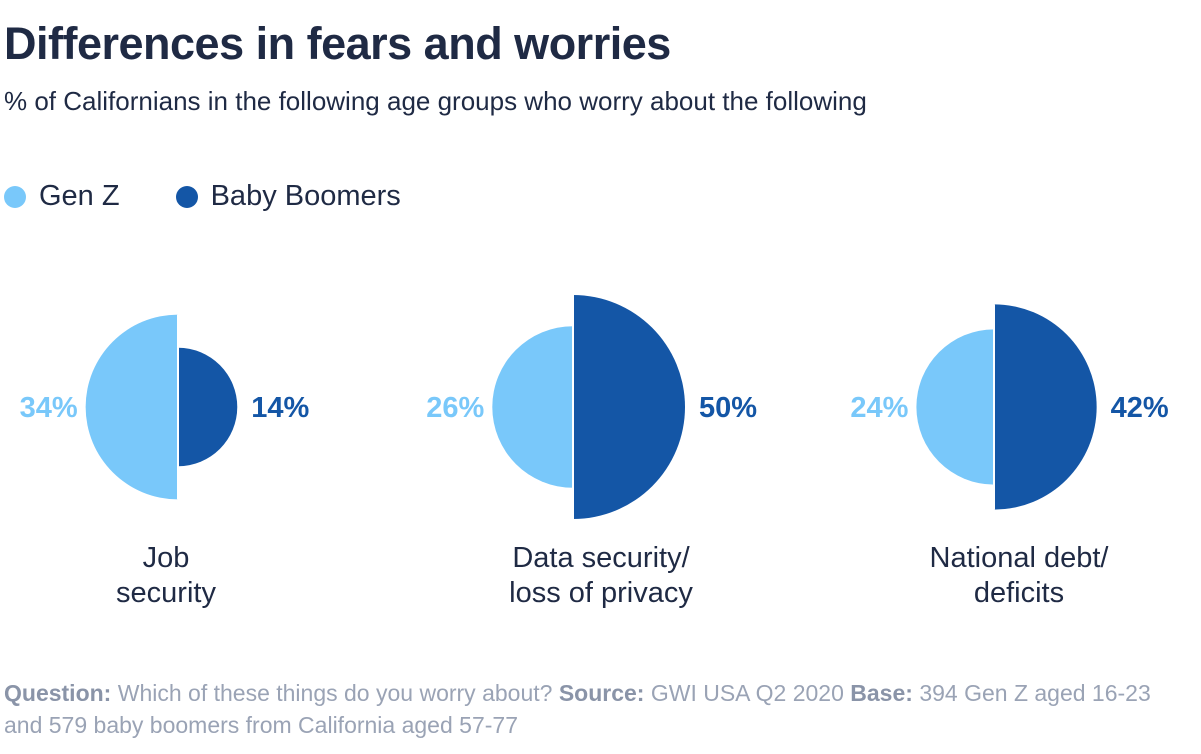 Image resolution: width=1201 pixels, height=754 pixels. I want to click on chart-title: Differences in fears and worries, so click(337, 43).